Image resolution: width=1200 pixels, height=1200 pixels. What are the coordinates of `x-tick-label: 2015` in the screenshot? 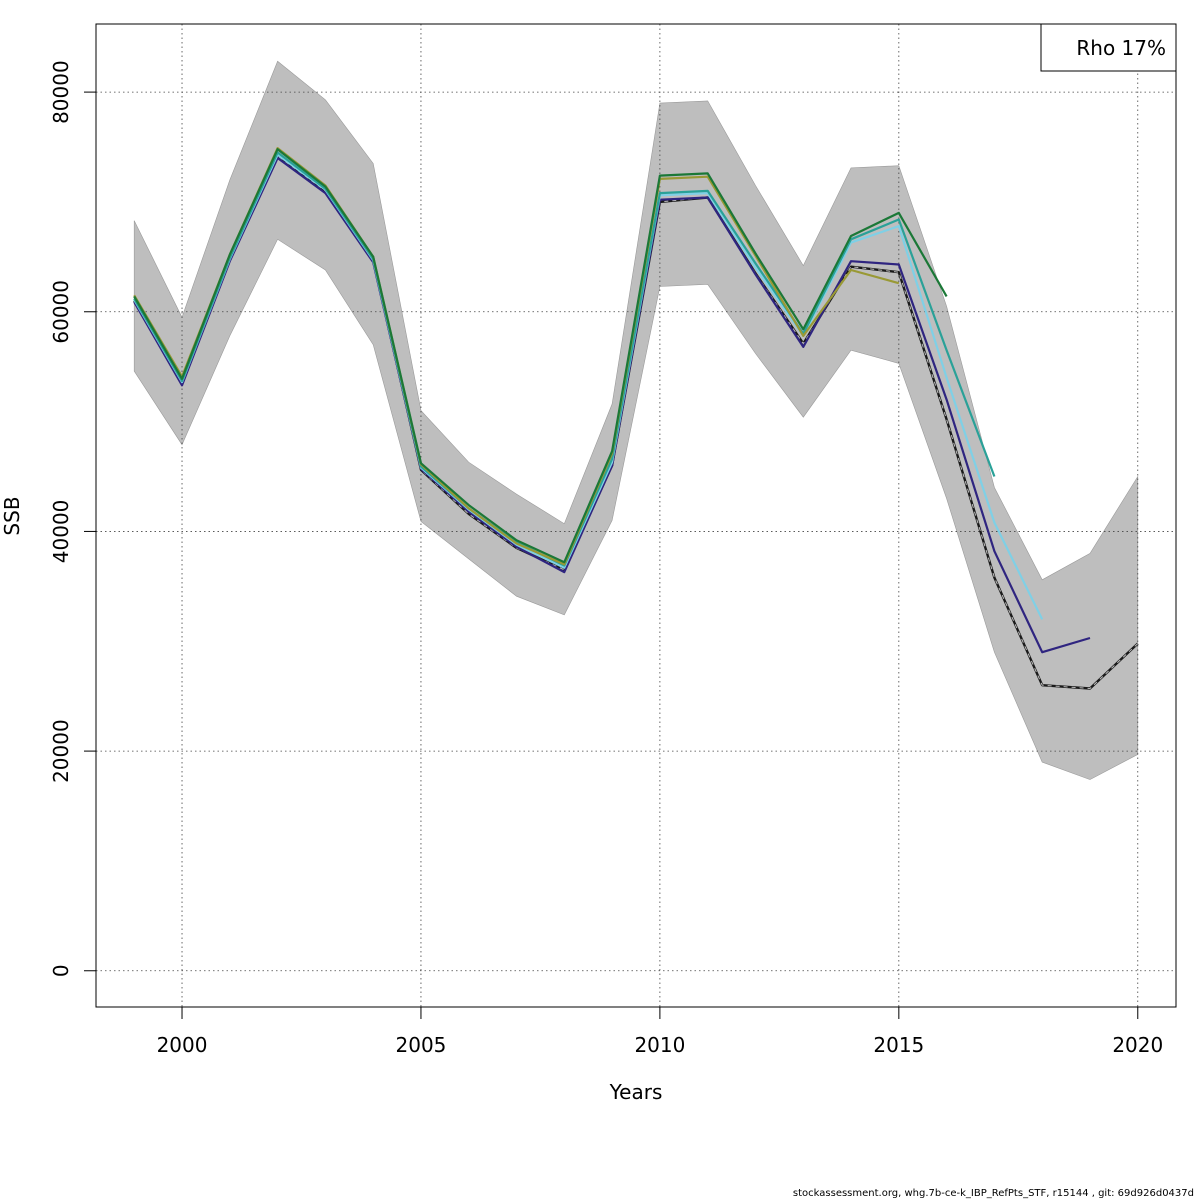 It's located at (898, 1045).